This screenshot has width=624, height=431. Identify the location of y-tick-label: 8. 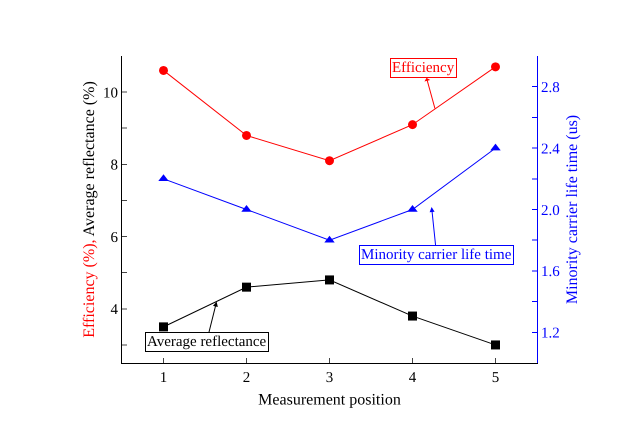
(114, 166).